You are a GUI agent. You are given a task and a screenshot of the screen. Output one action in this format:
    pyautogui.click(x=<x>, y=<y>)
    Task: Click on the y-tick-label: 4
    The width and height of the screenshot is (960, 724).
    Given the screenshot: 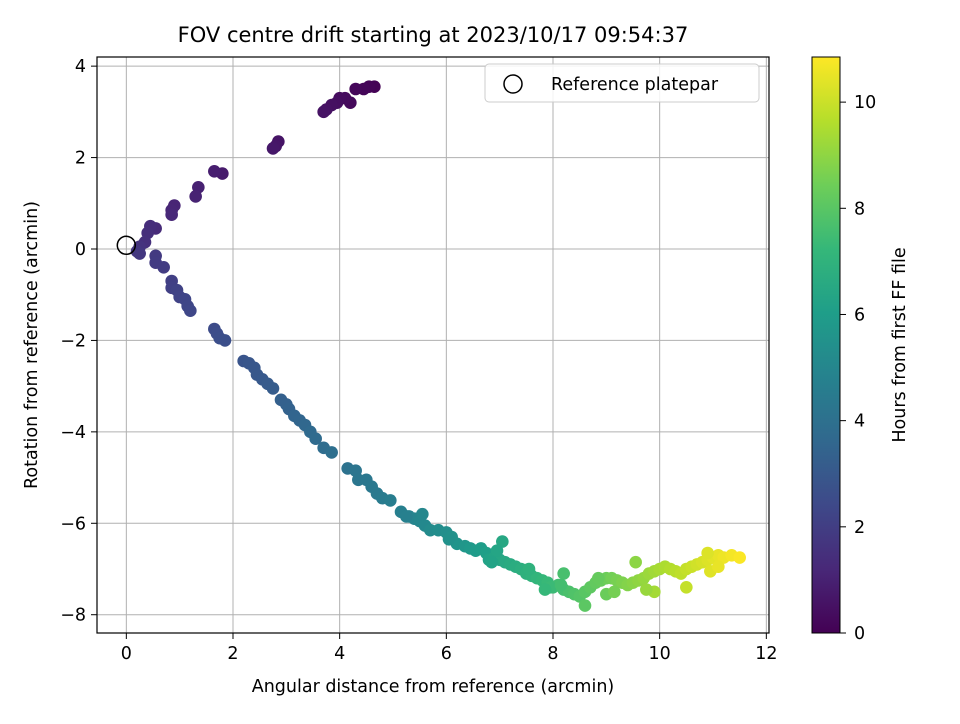 What is the action you would take?
    pyautogui.click(x=80, y=67)
    